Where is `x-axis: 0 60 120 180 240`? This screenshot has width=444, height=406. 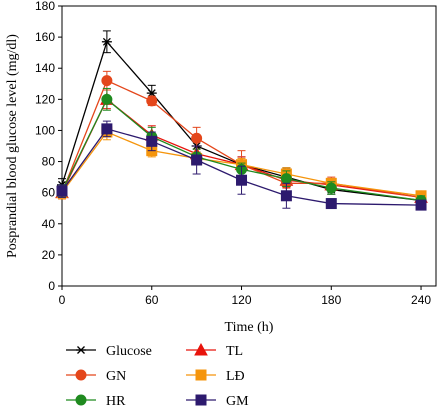
x-axis: 0 60 120 180 240 is located at coordinates (245, 296).